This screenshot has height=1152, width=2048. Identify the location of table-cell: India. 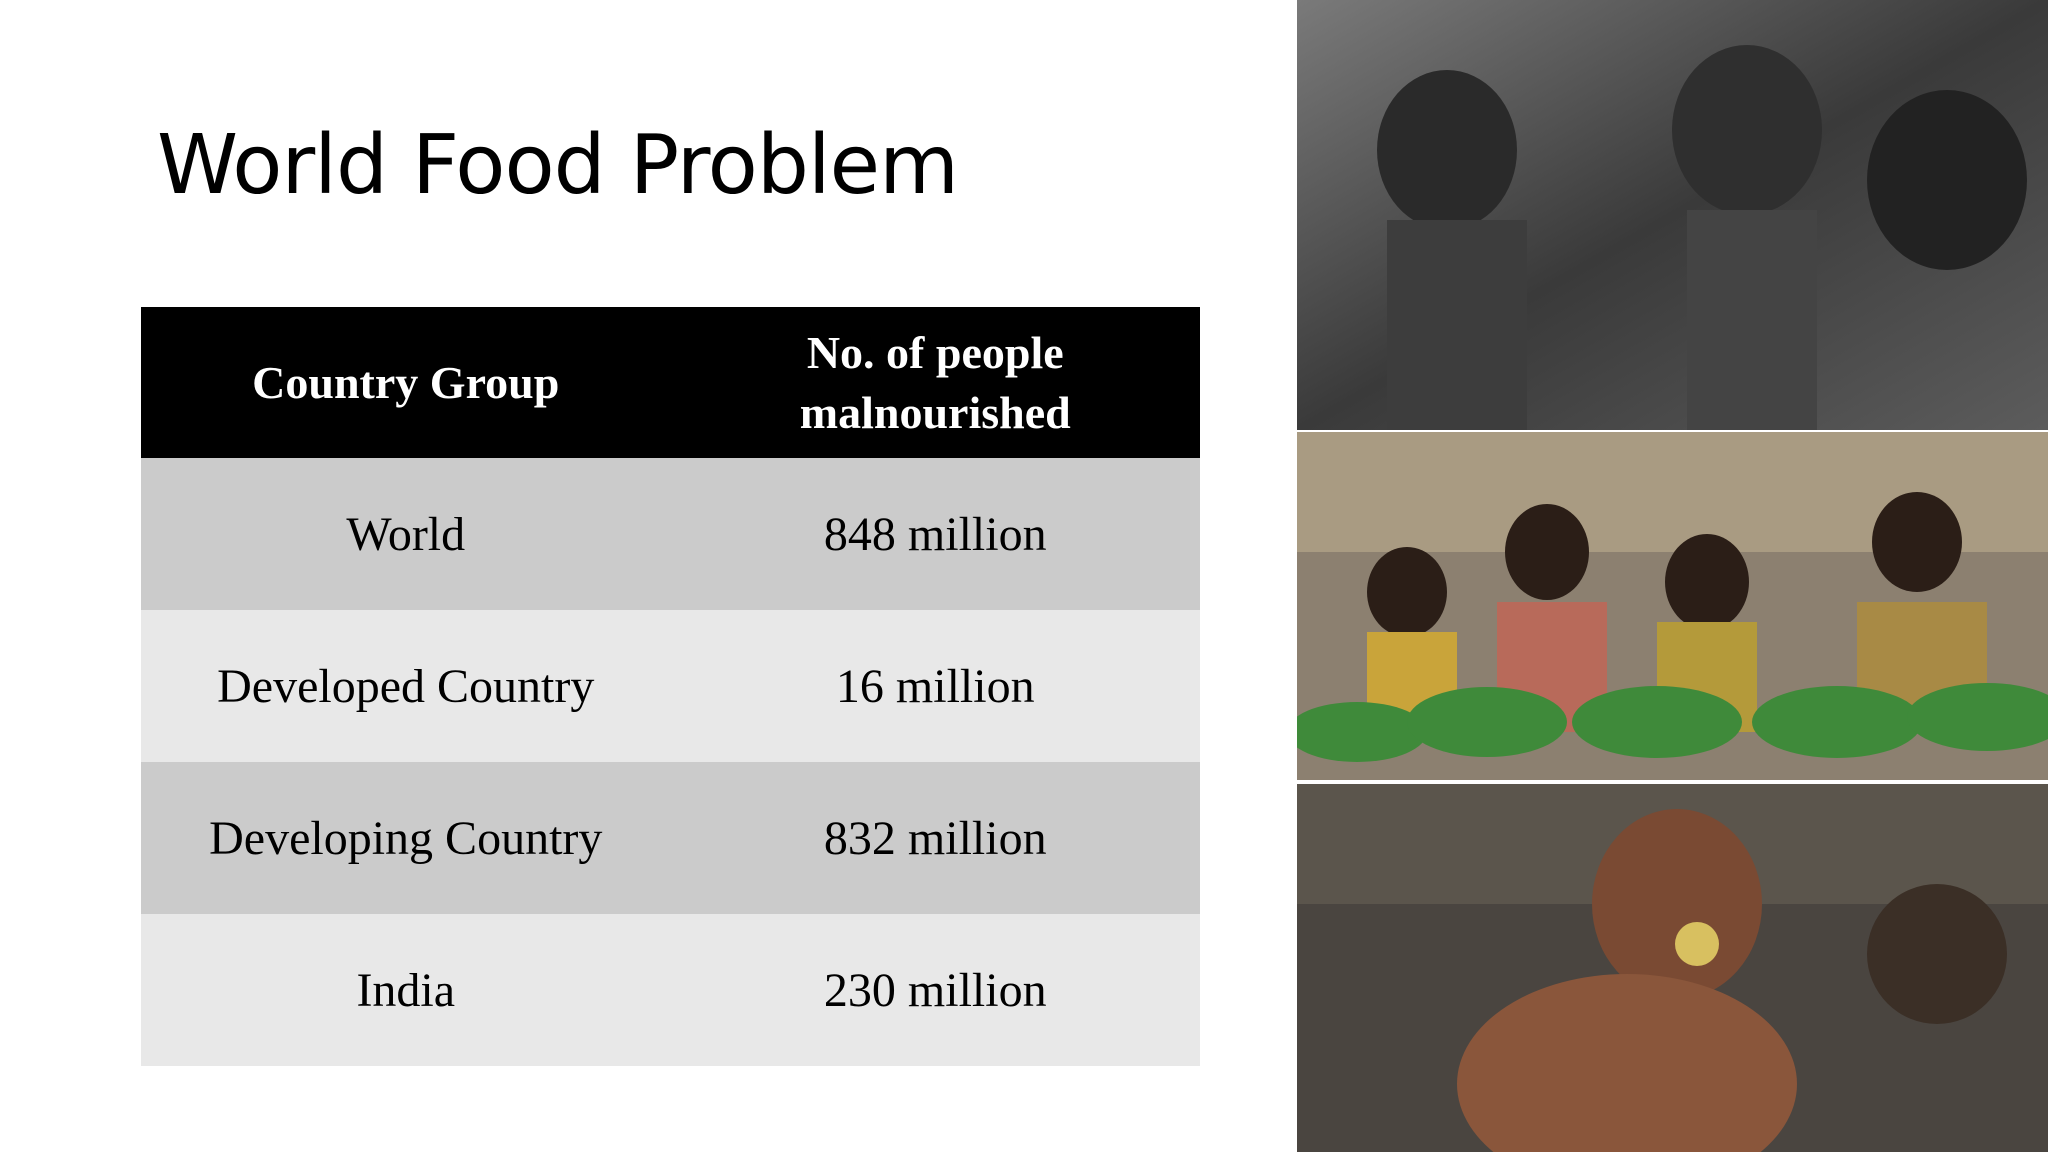
(406, 990).